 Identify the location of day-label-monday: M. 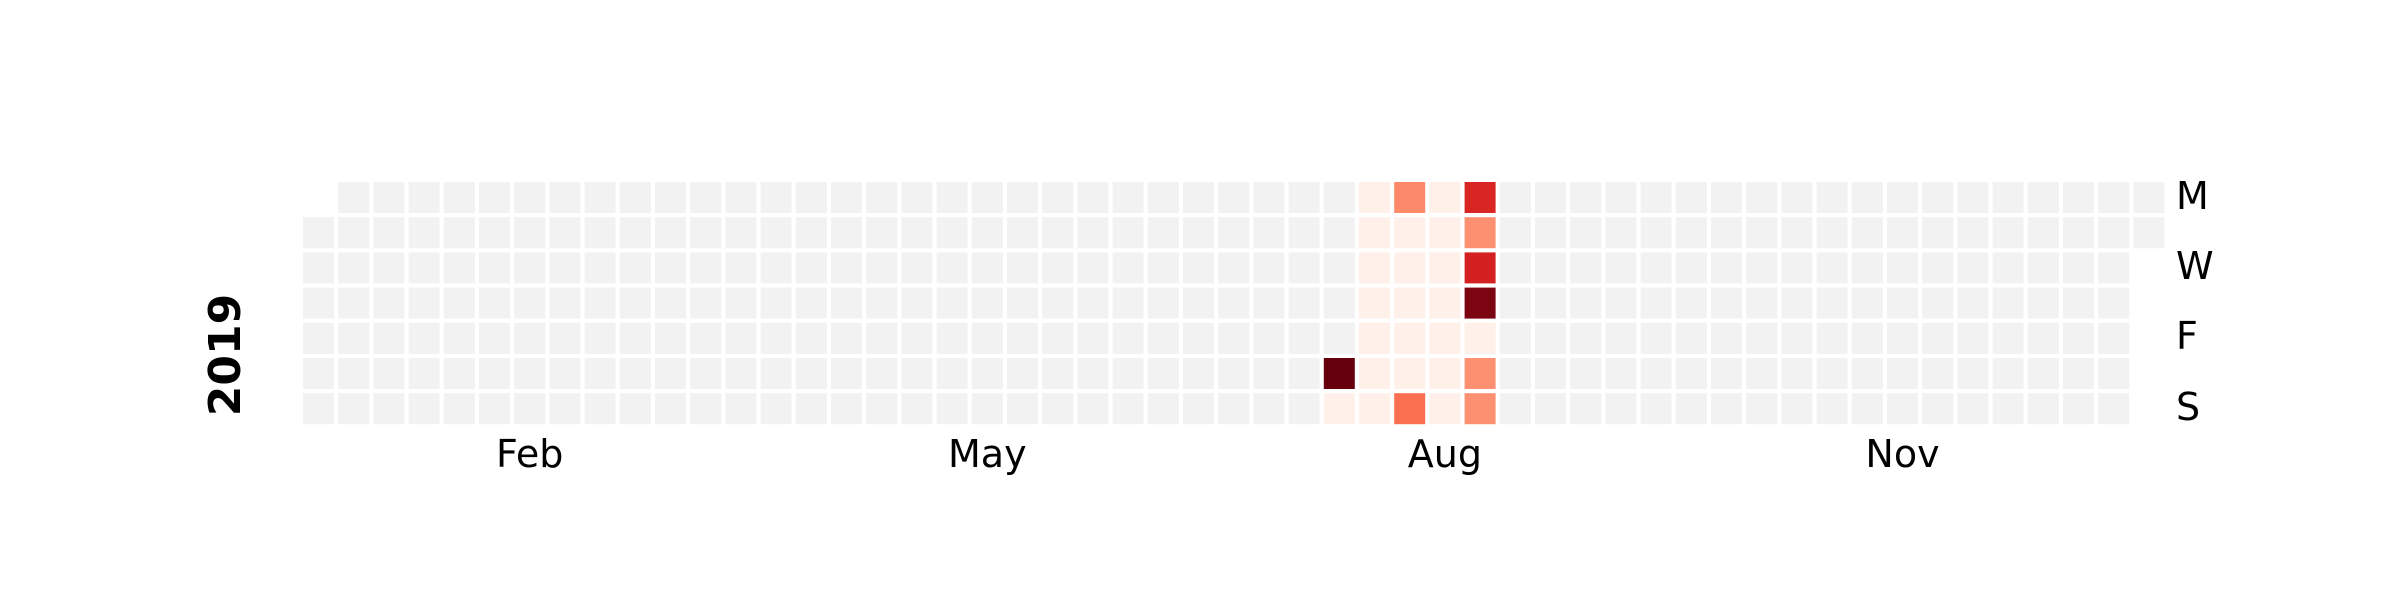
(2192, 195).